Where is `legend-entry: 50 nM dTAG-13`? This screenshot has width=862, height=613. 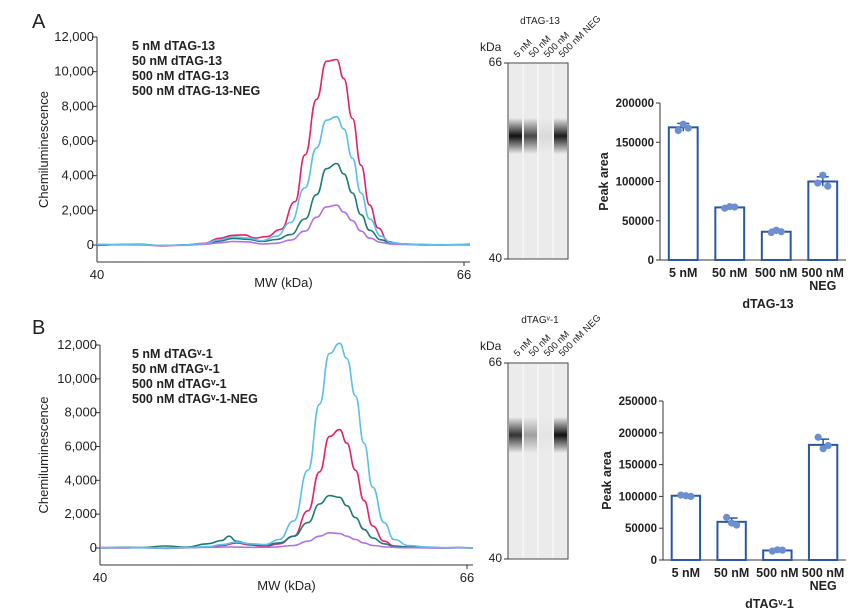
legend-entry: 50 nM dTAG-13 is located at coordinates (177, 61).